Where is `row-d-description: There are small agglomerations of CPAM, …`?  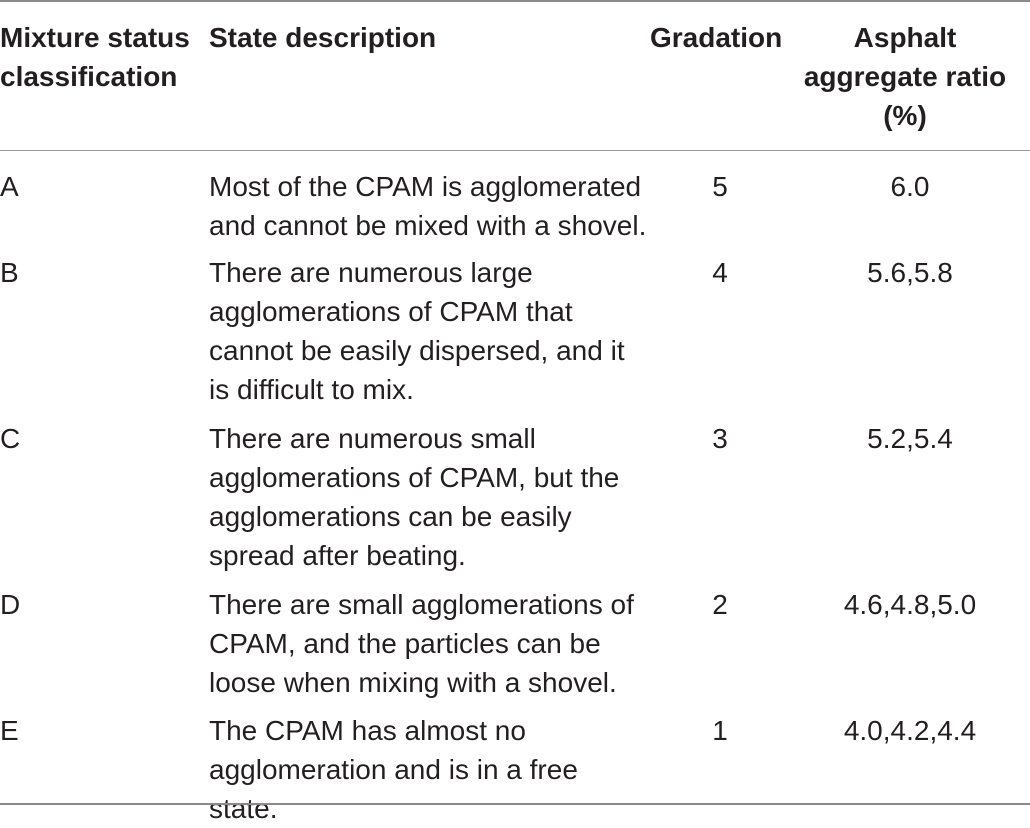 row-d-description: There are small agglomerations of CPAM, … is located at coordinates (421, 643).